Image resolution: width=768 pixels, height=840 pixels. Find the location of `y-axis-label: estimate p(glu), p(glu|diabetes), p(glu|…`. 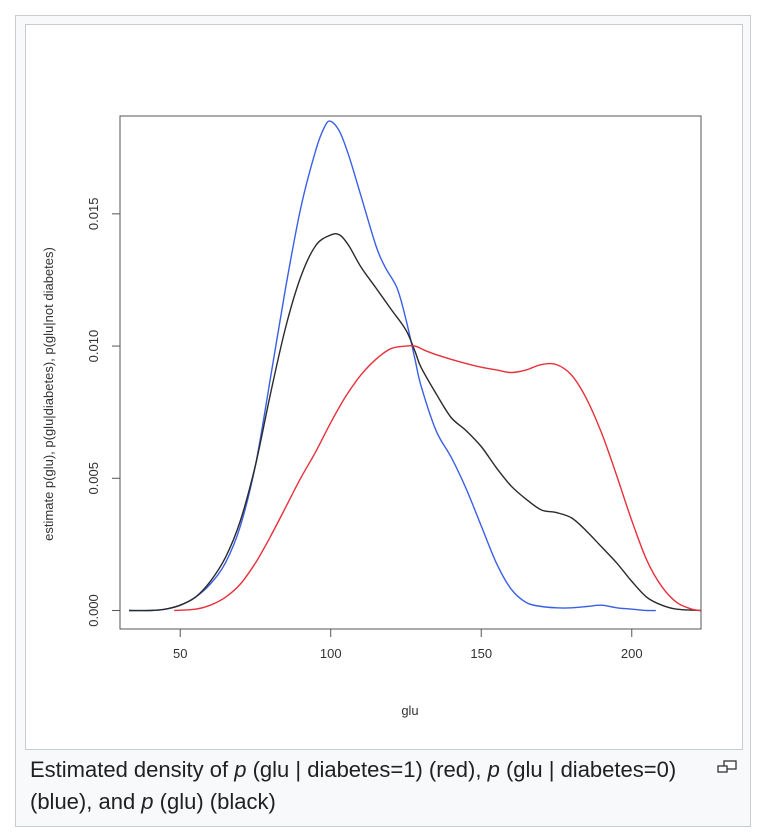

y-axis-label: estimate p(glu), p(glu|diabetes), p(glu|… is located at coordinates (48, 394).